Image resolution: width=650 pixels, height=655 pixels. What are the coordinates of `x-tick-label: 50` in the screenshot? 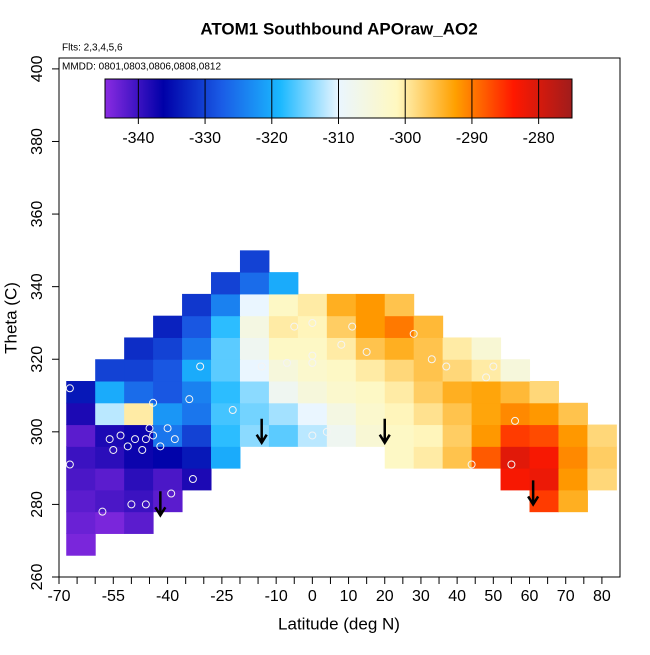 It's located at (493, 596).